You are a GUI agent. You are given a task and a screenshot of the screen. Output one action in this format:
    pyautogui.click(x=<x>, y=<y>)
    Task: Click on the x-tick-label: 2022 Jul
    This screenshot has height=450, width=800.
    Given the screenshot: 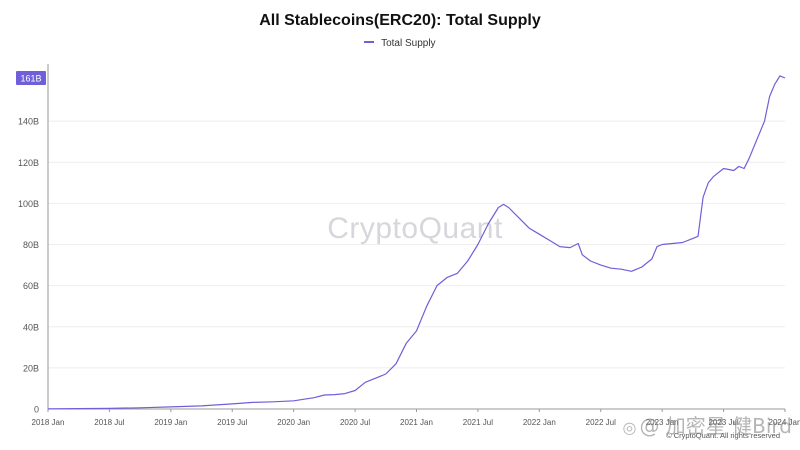 What is the action you would take?
    pyautogui.click(x=601, y=422)
    